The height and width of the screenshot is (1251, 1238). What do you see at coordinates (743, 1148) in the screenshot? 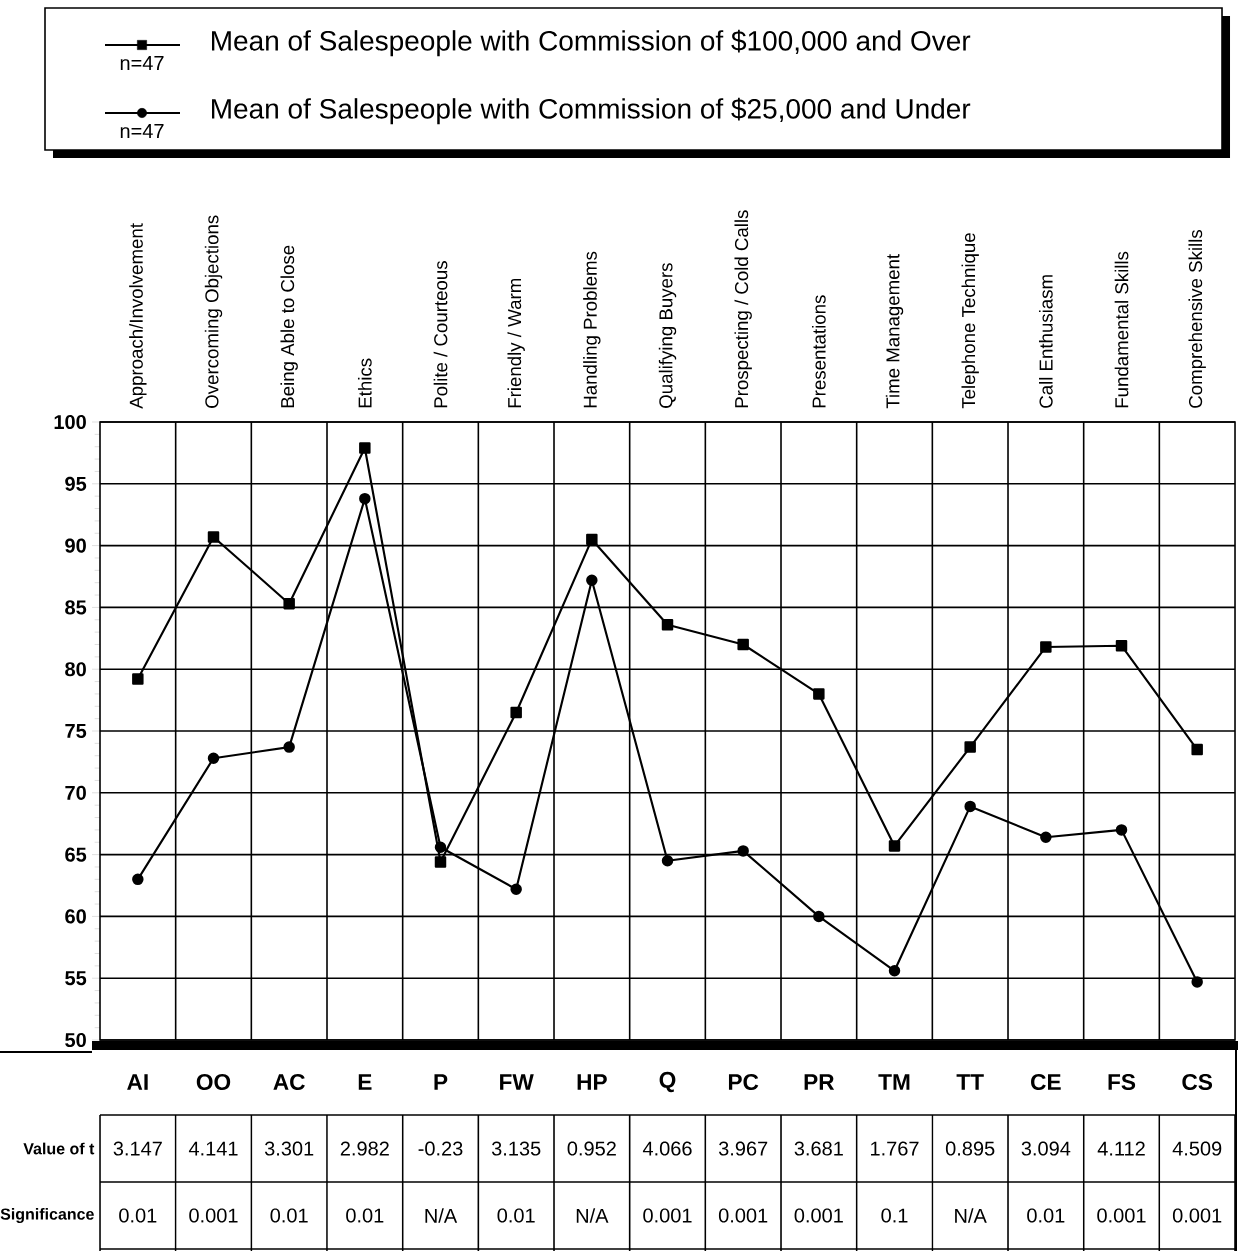
I see `text: 3.967` at bounding box center [743, 1148].